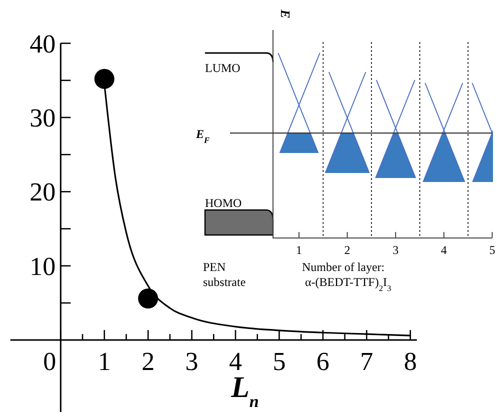 Image resolution: width=497 pixels, height=418 pixels. I want to click on annotation: PEN substrate, so click(224, 274).